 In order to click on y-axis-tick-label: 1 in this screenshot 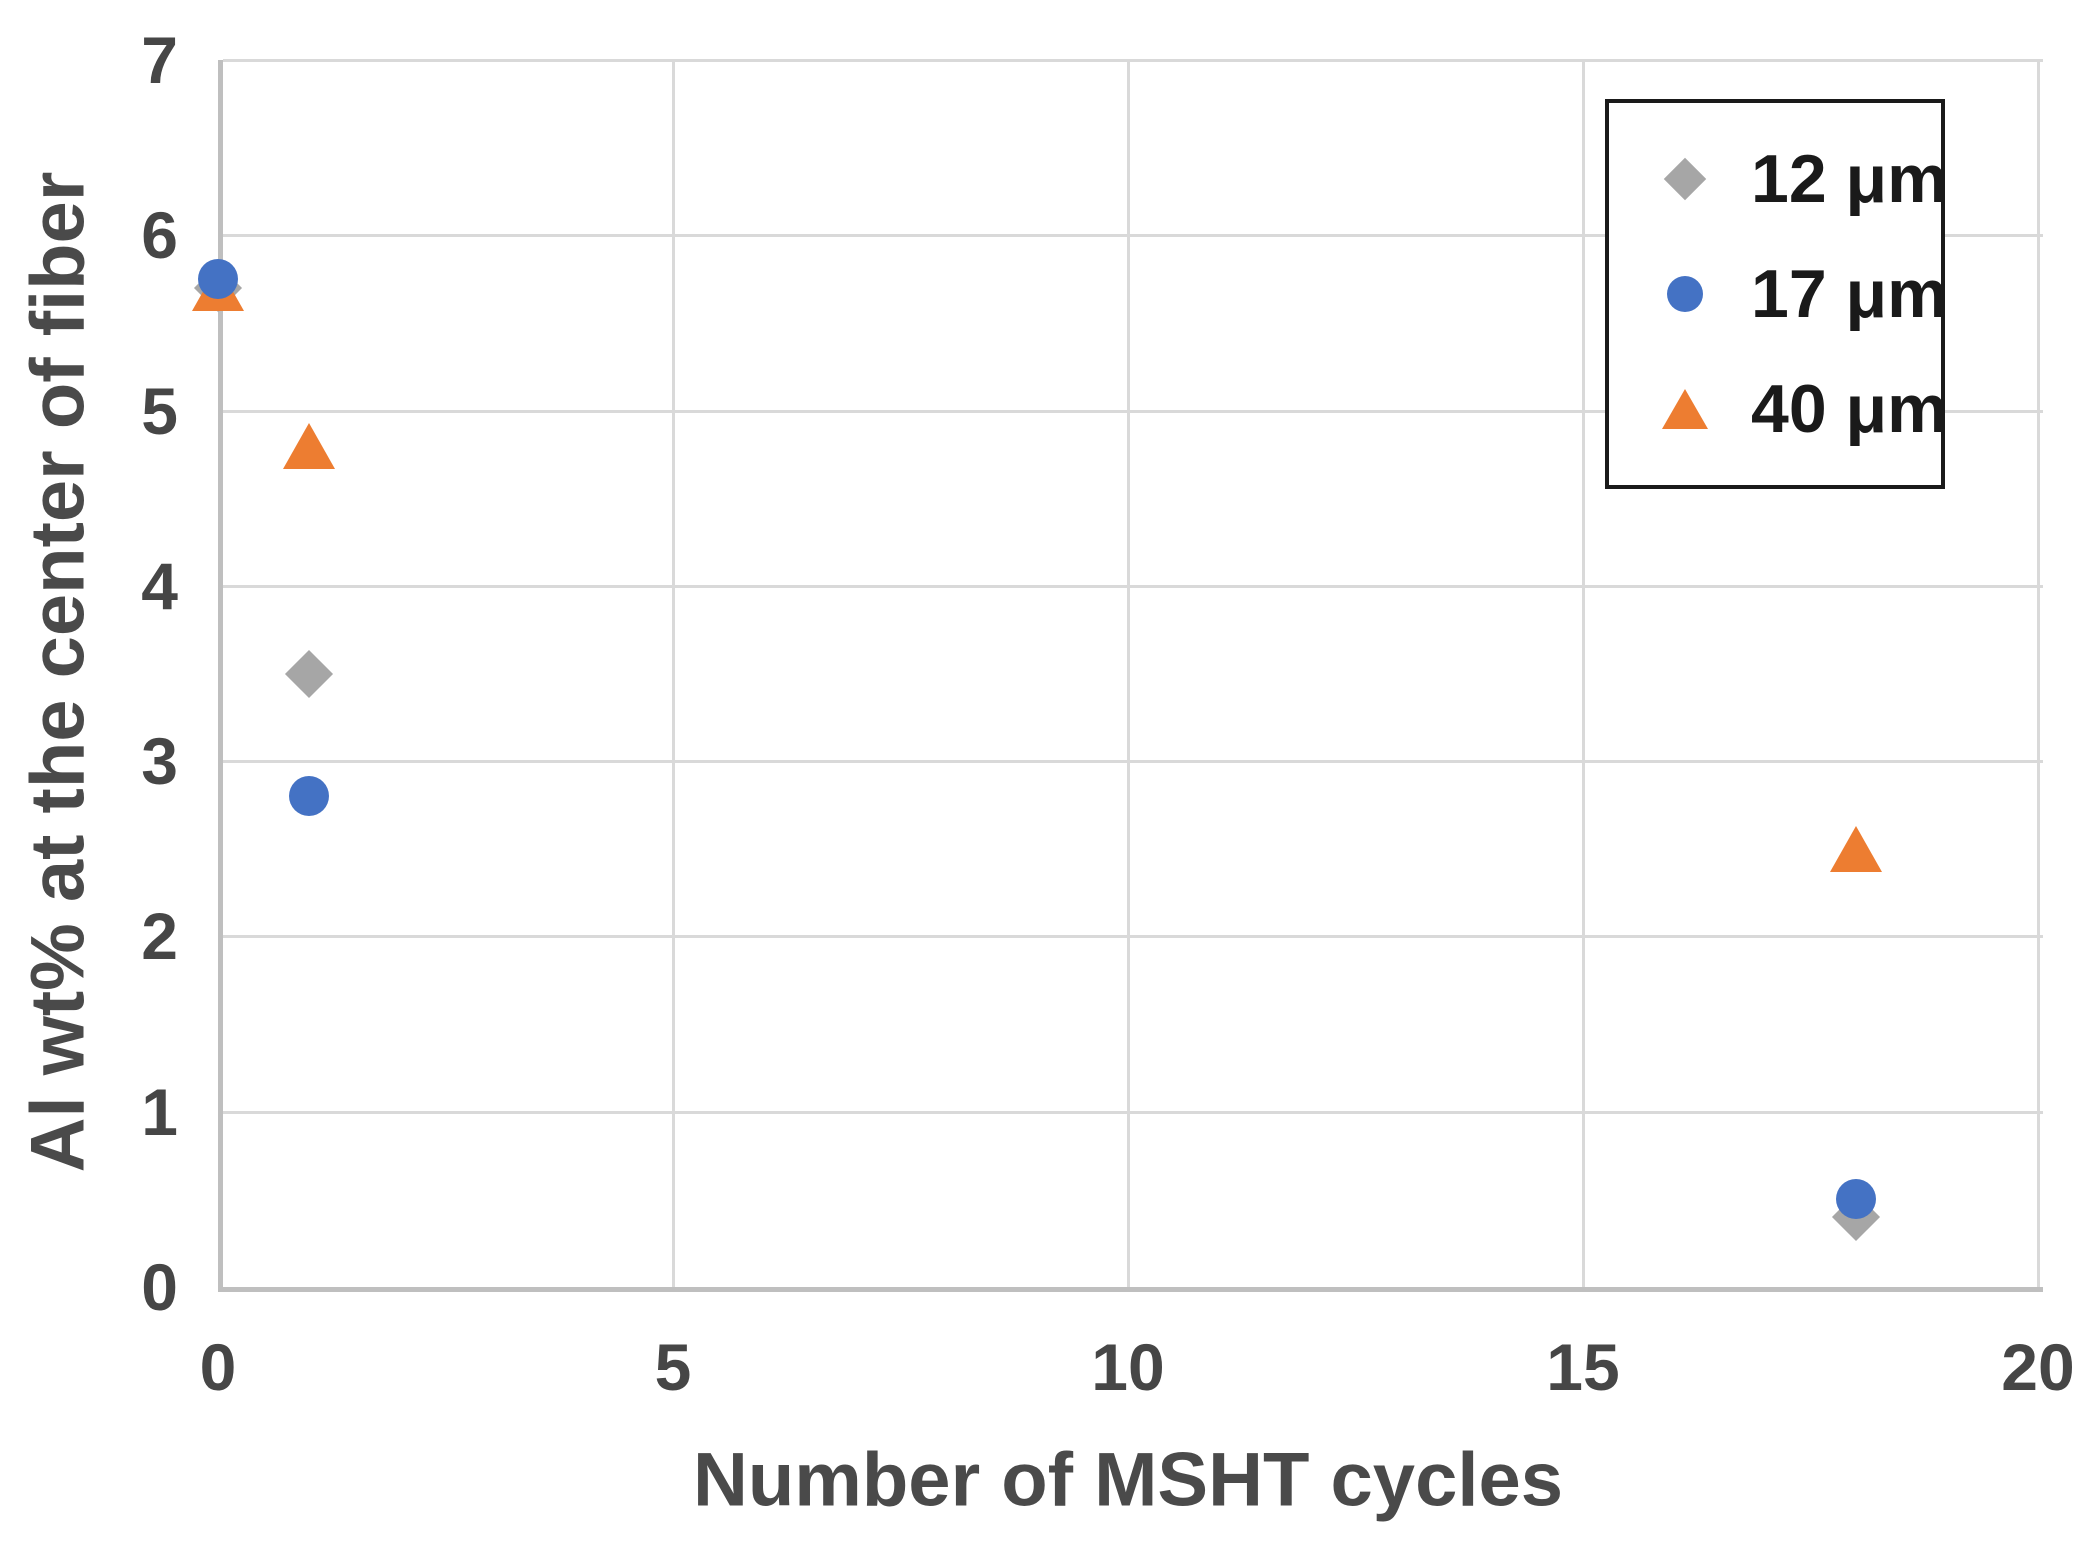, I will do `click(159, 1111)`.